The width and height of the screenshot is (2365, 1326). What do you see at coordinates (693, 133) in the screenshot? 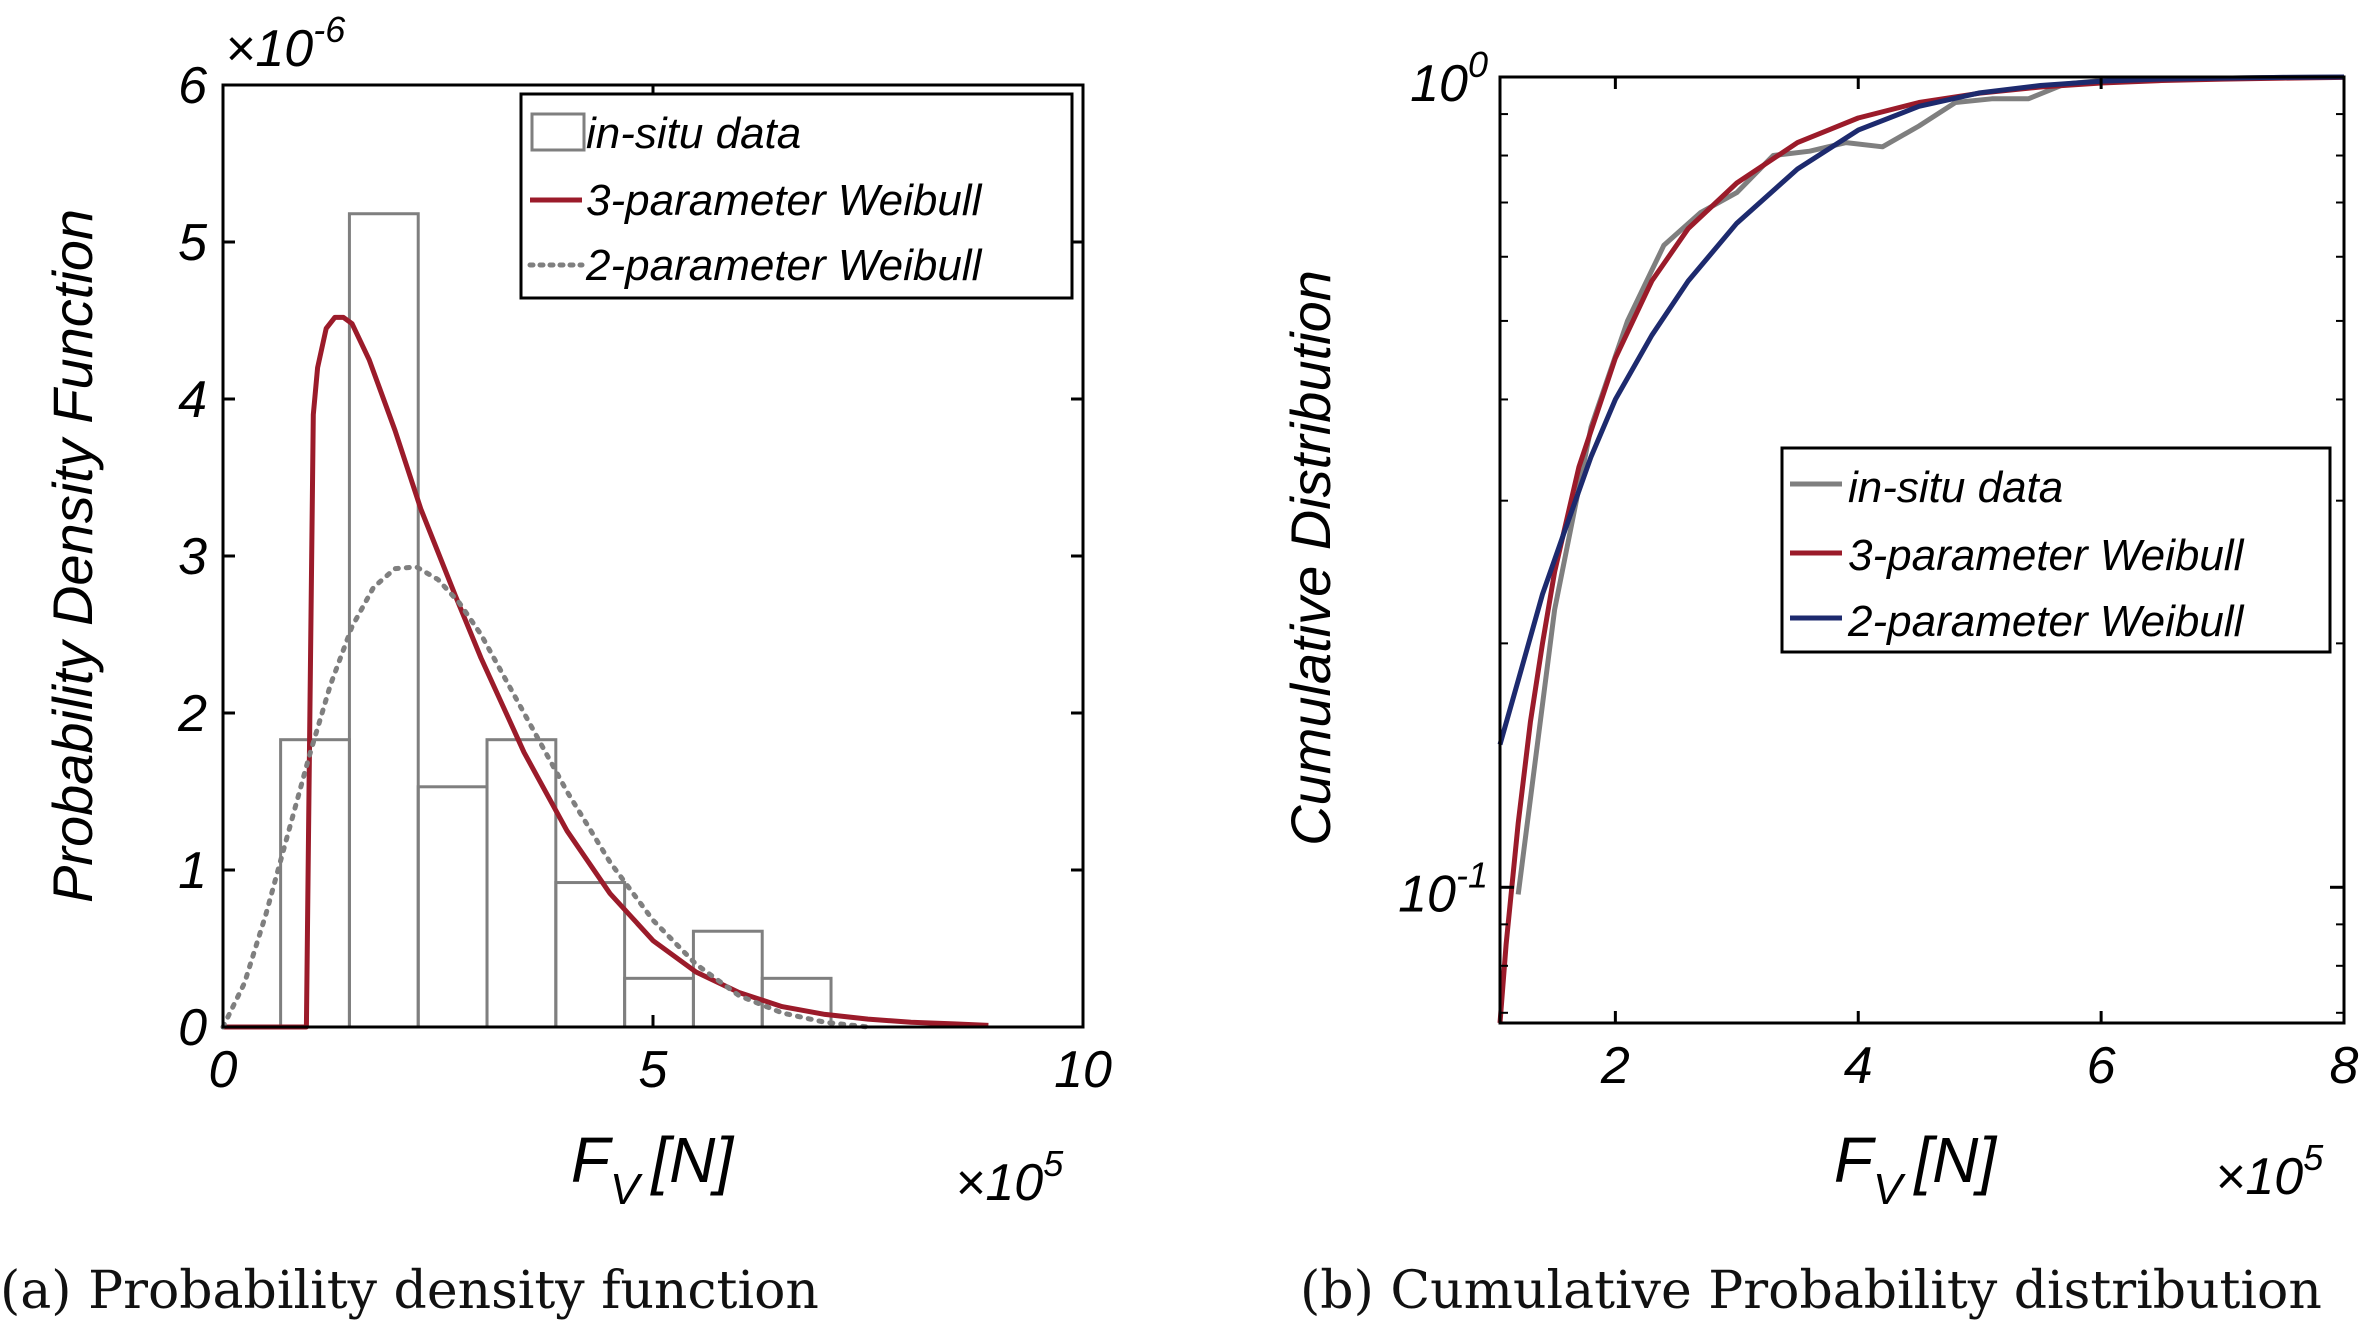
I see `pdf-legend-label-insitu: in-situ data` at bounding box center [693, 133].